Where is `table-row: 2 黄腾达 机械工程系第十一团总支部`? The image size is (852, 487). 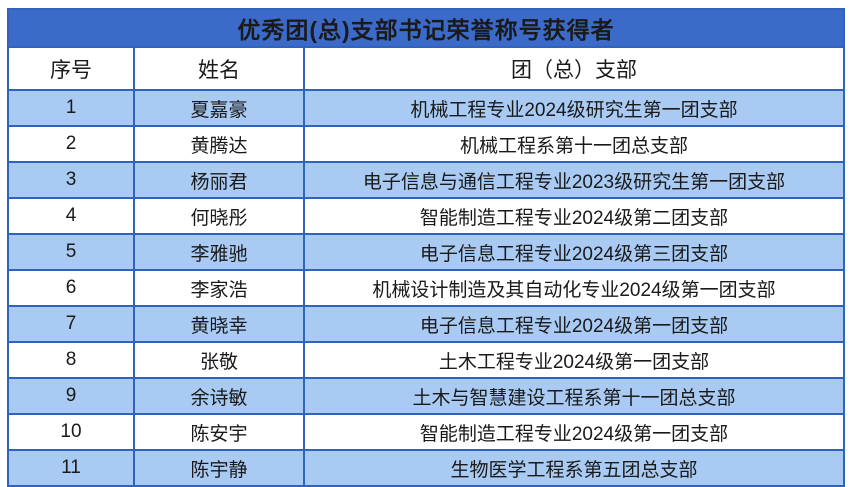
table-row: 2 黄腾达 机械工程系第十一团总支部 is located at coordinates (426, 144).